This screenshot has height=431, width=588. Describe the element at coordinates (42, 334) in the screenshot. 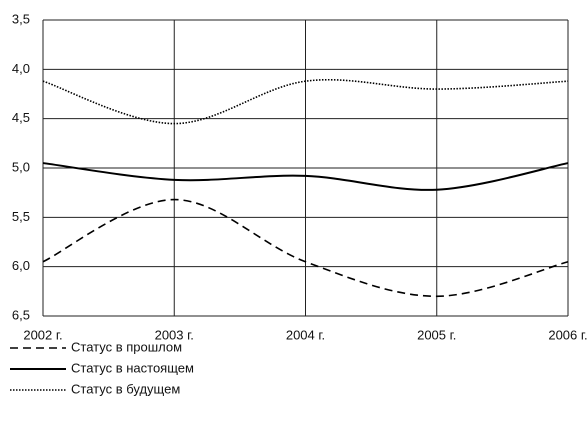

I see `x-tick-label: 2002 г.` at that location.